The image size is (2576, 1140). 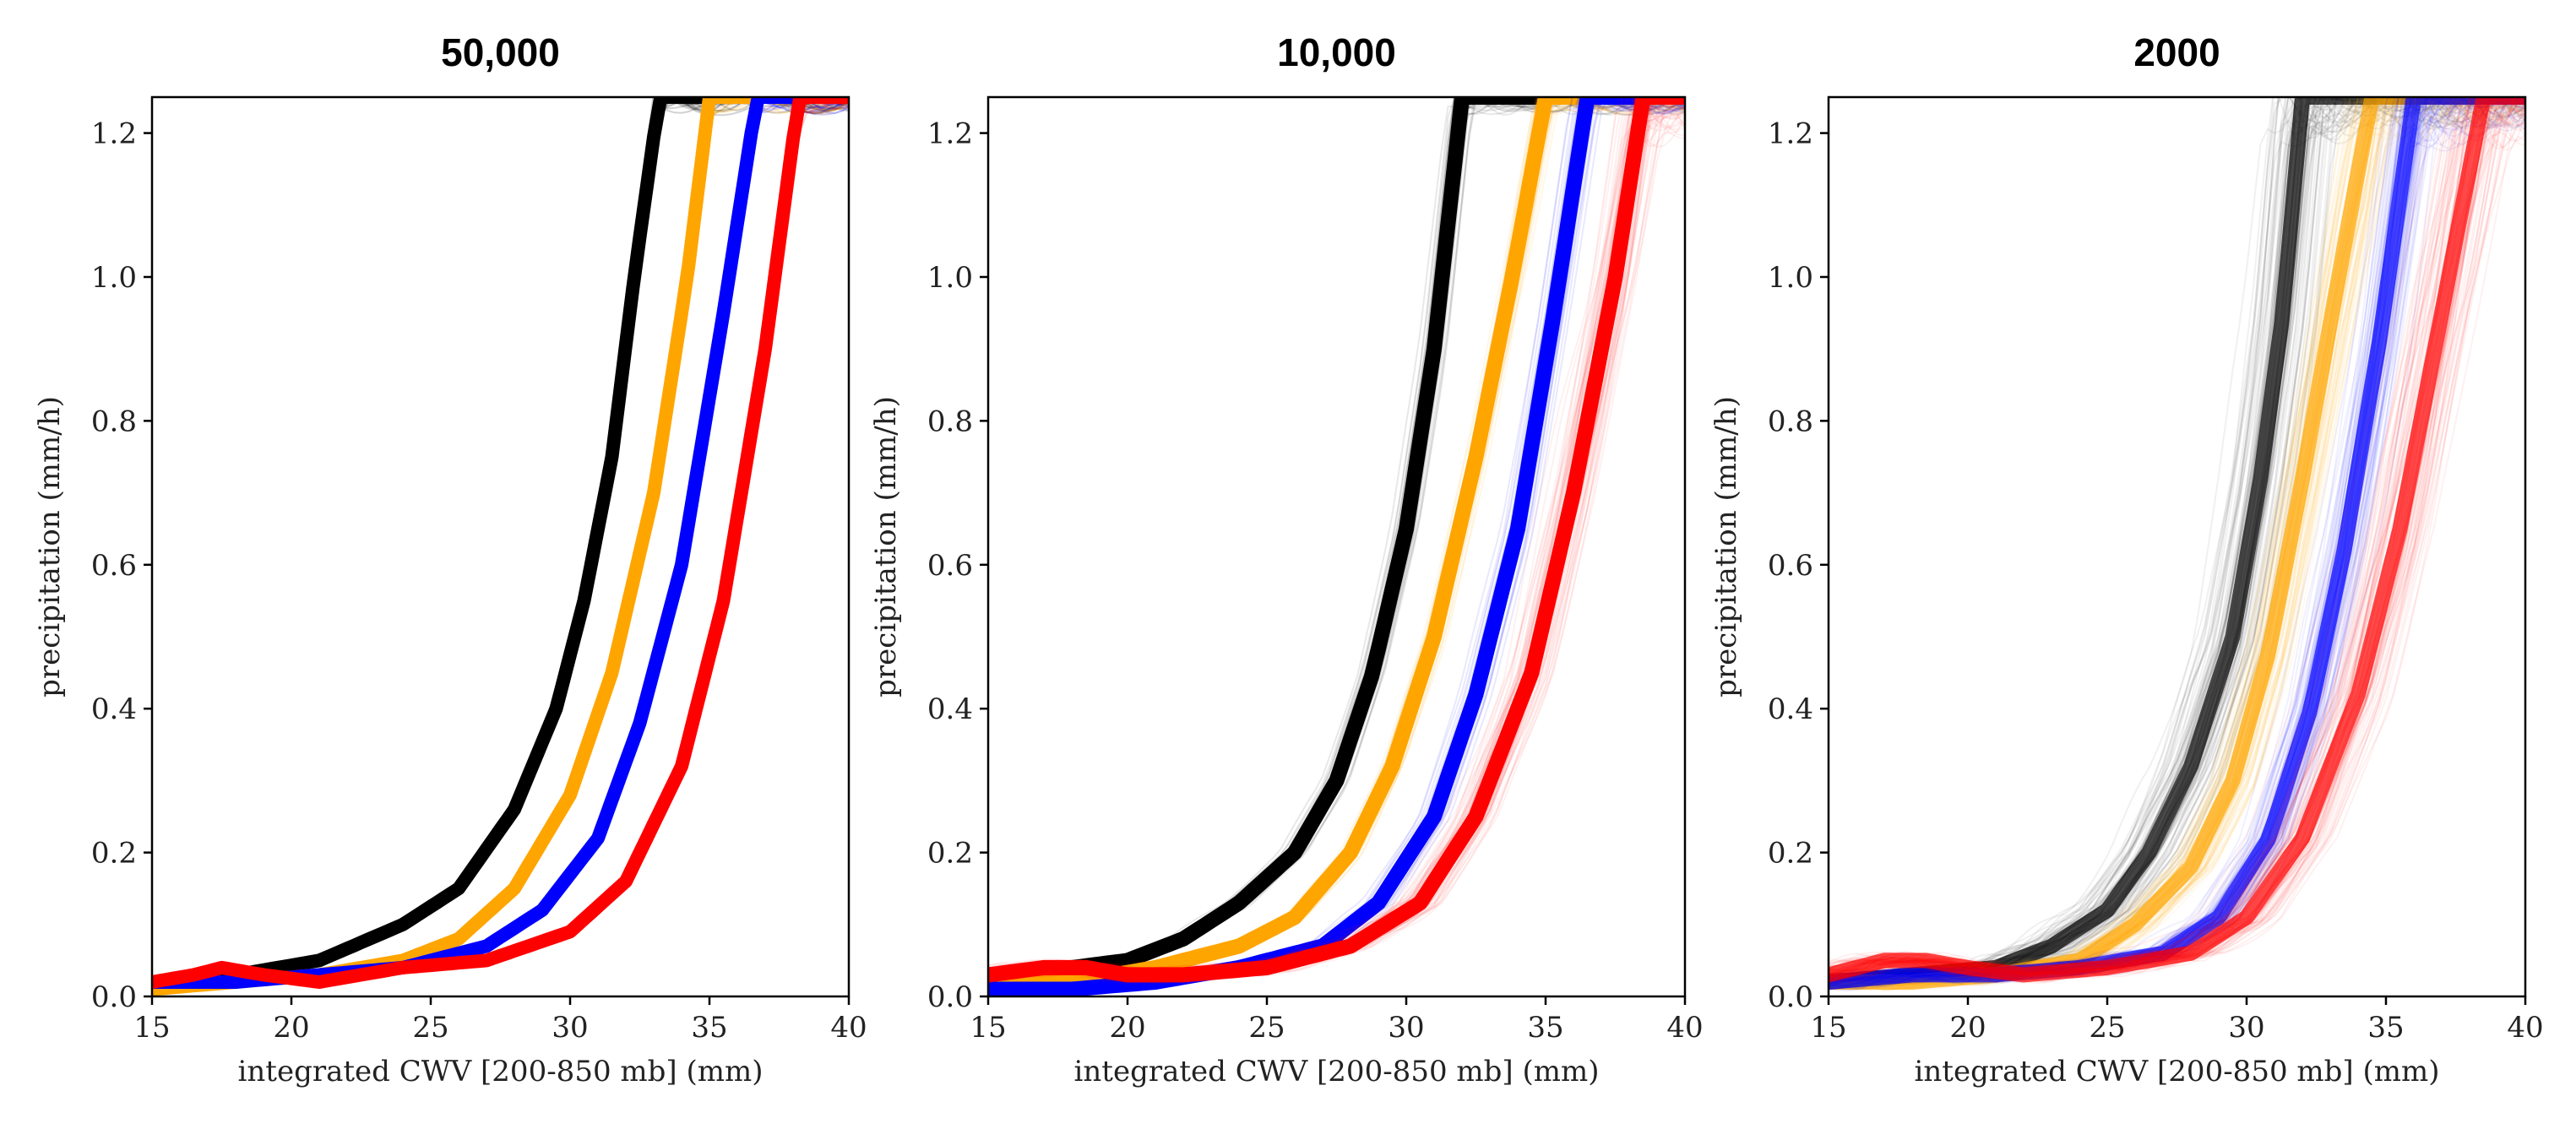 What do you see at coordinates (1337, 1071) in the screenshot?
I see `x-axis-label: integrated CWV [200-850 mb] (mm)` at bounding box center [1337, 1071].